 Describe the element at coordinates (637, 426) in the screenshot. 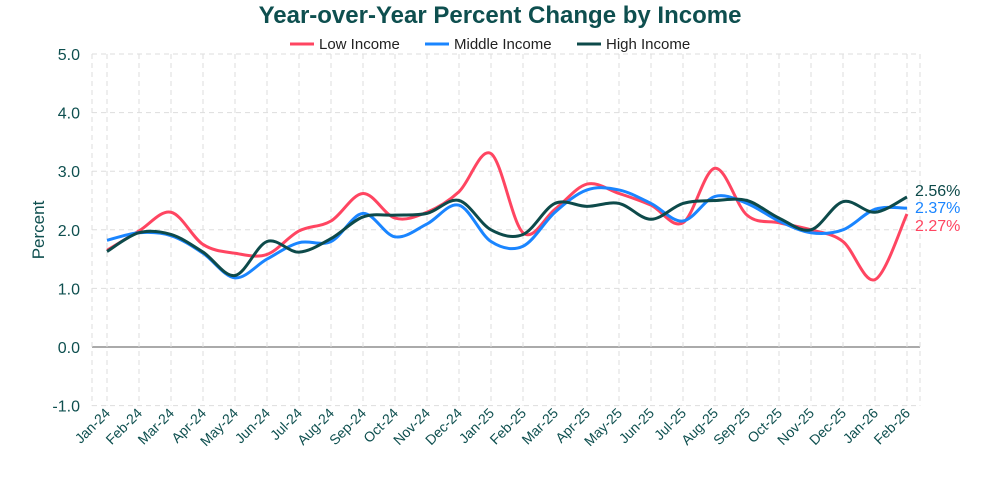

I see `x-tick-label: Jun-25` at that location.